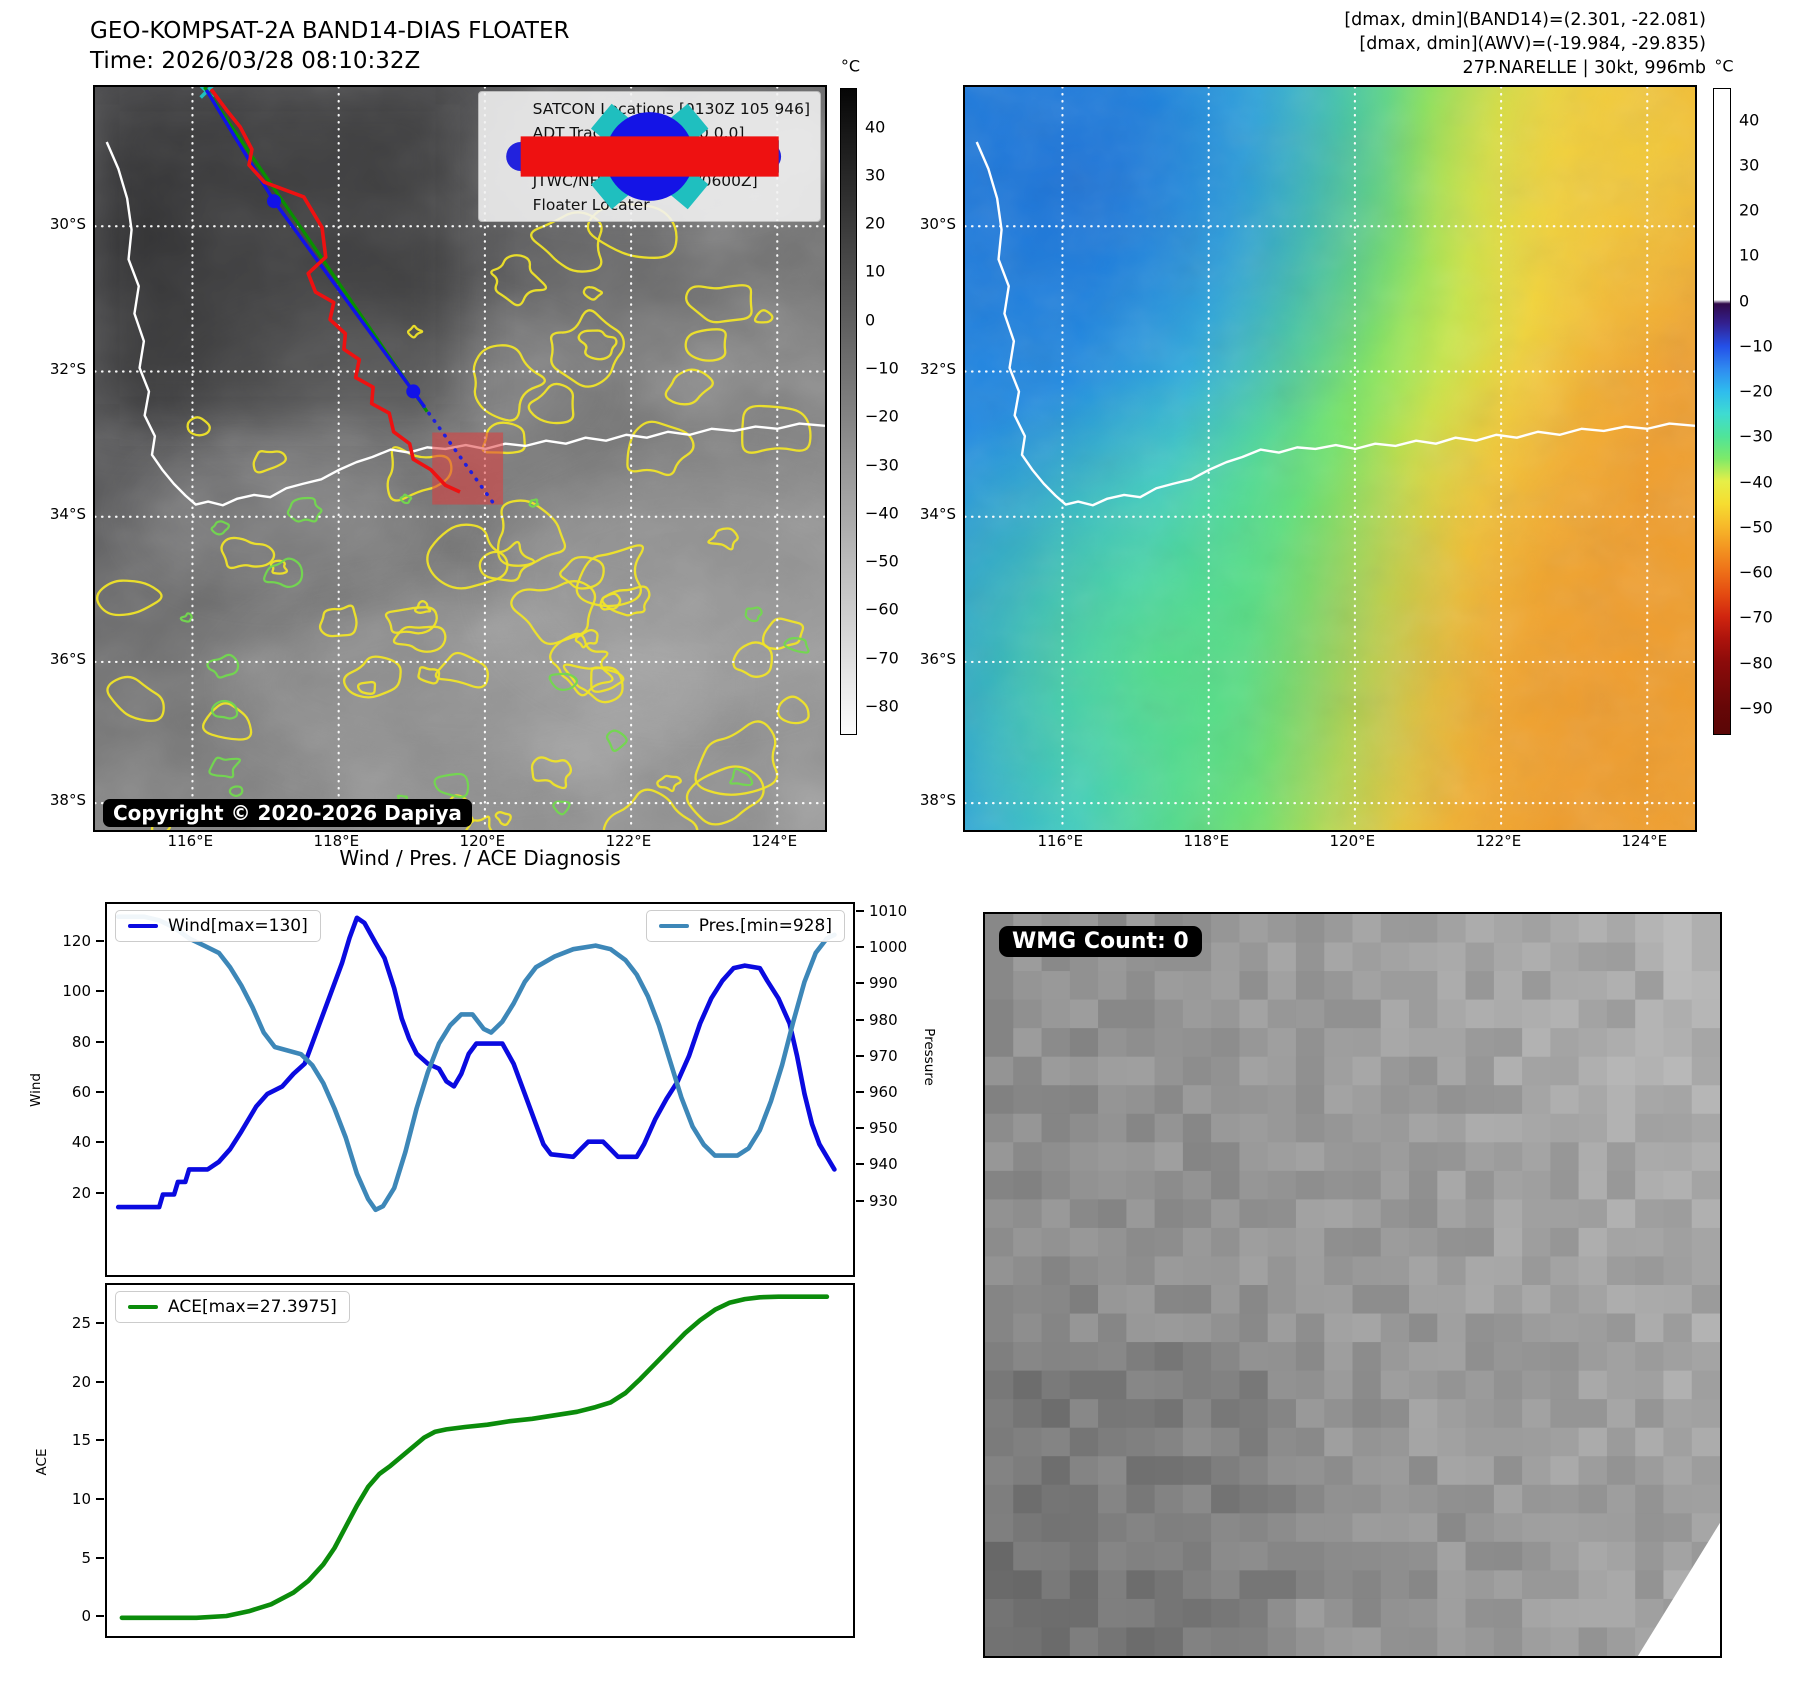  What do you see at coordinates (1756, 346) in the screenshot?
I see `cbar-right-tick-label: −10` at bounding box center [1756, 346].